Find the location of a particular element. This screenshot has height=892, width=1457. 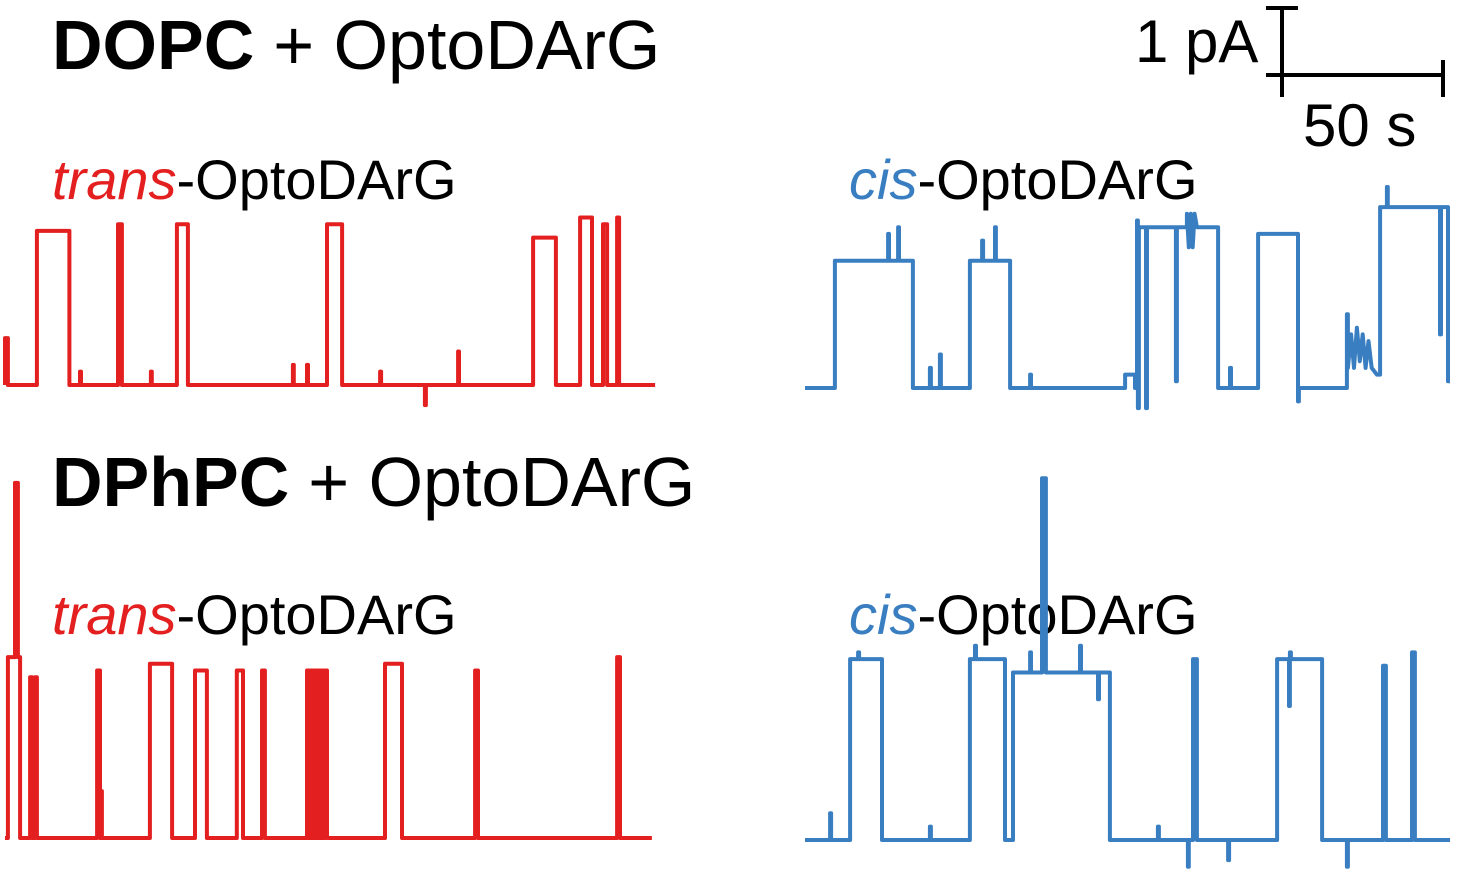

trace-dopc-cis is located at coordinates (1127, 298).